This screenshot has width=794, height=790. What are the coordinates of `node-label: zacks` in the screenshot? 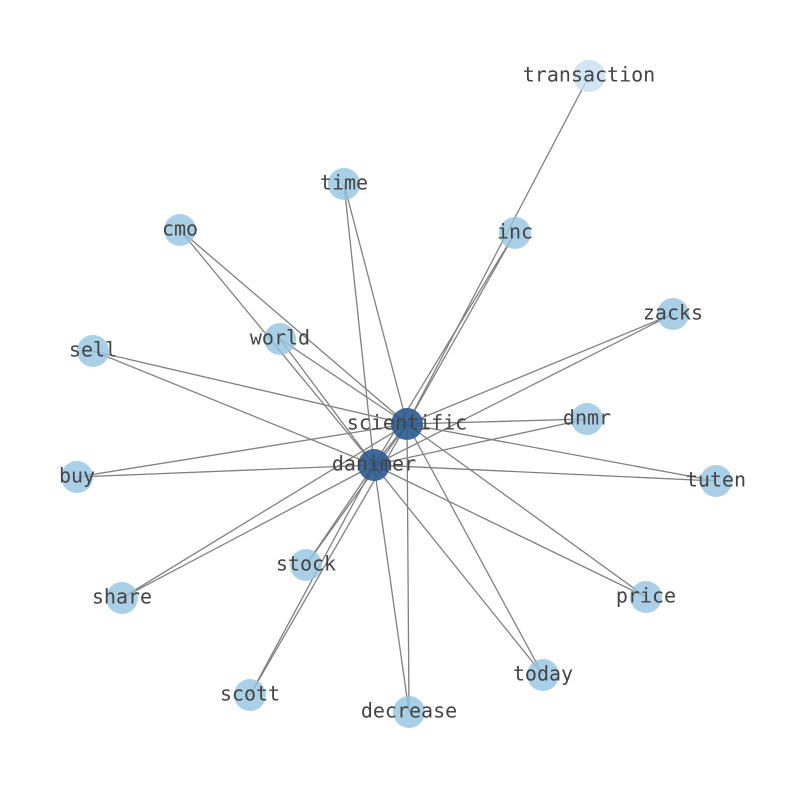 It's located at (673, 313).